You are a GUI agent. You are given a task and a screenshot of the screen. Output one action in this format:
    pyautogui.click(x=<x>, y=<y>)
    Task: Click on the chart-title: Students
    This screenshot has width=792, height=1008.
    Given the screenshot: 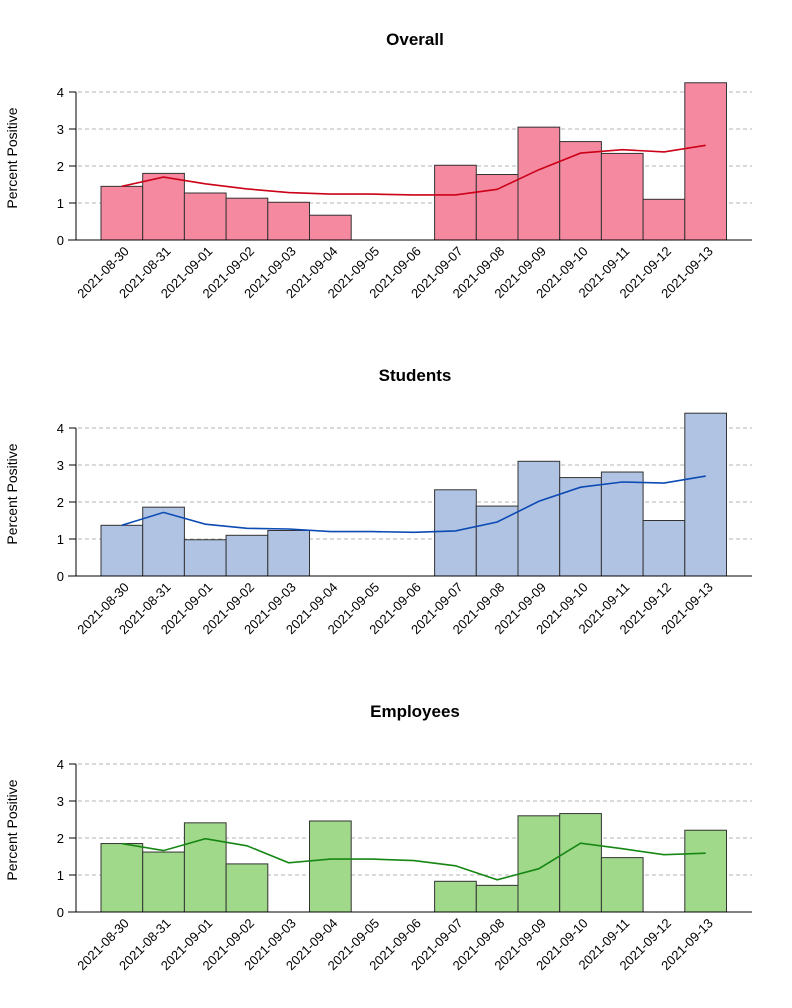 What is the action you would take?
    pyautogui.click(x=415, y=375)
    